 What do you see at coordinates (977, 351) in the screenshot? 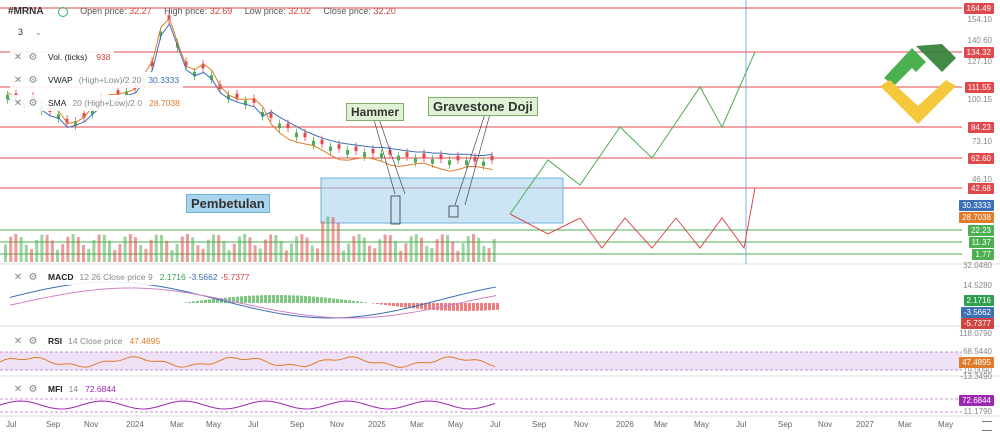
I see `indicator-axis-tick: 68.5440` at bounding box center [977, 351].